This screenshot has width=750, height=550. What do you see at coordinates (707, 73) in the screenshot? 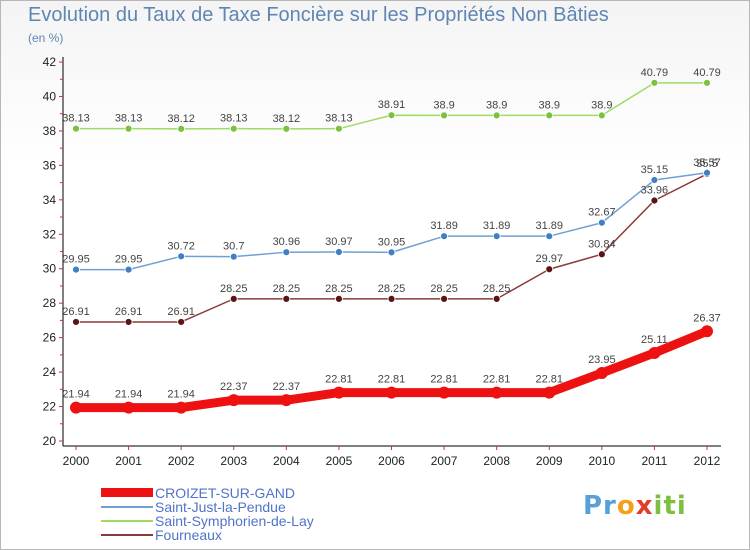
I see `data-label-2: 40.79` at bounding box center [707, 73].